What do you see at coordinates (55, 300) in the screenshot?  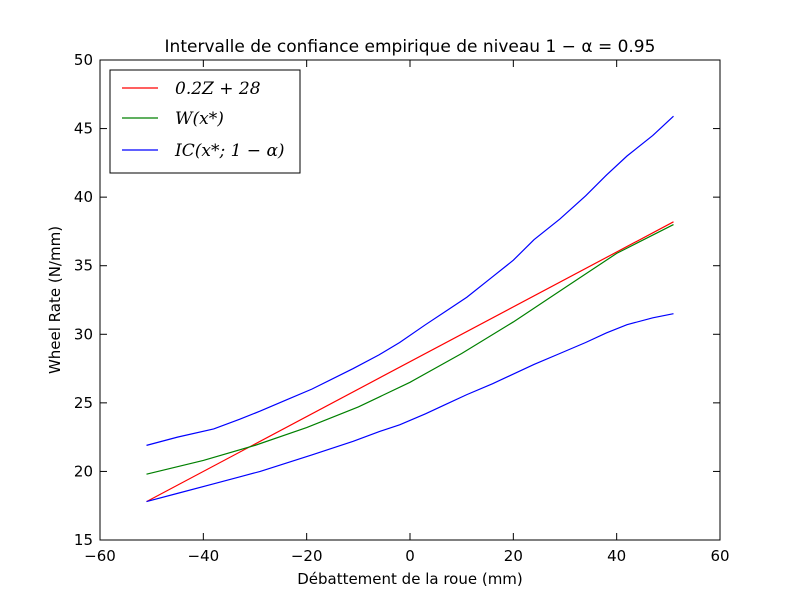 I see `y-axis-label: Wheel Rate (N/mm)` at bounding box center [55, 300].